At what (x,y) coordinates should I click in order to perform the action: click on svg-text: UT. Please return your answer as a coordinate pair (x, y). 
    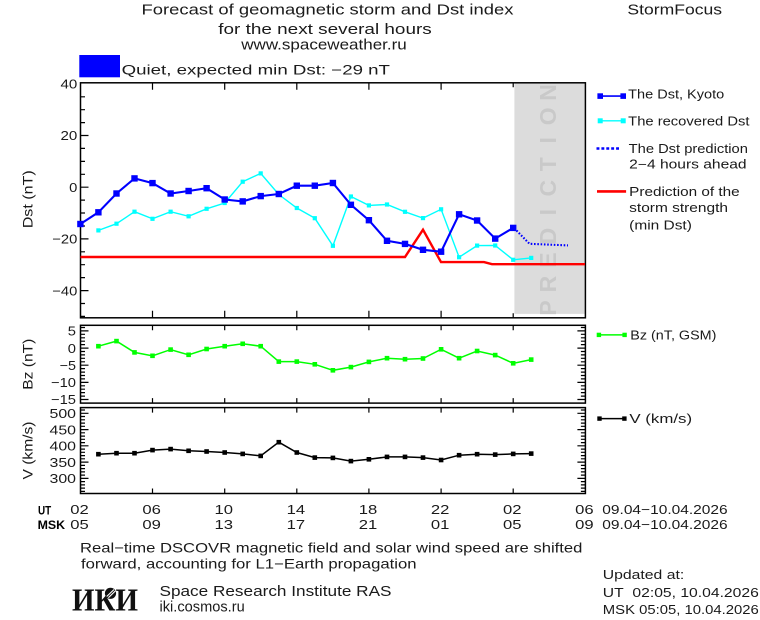
    Looking at the image, I should click on (44, 511).